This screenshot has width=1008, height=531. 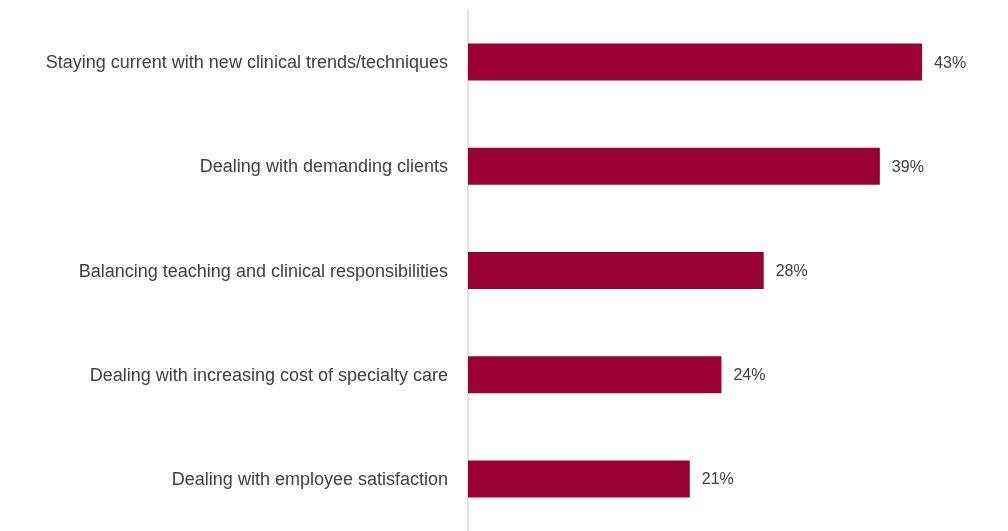 What do you see at coordinates (323, 166) in the screenshot?
I see `y-tick-label: Dealing with demanding clients` at bounding box center [323, 166].